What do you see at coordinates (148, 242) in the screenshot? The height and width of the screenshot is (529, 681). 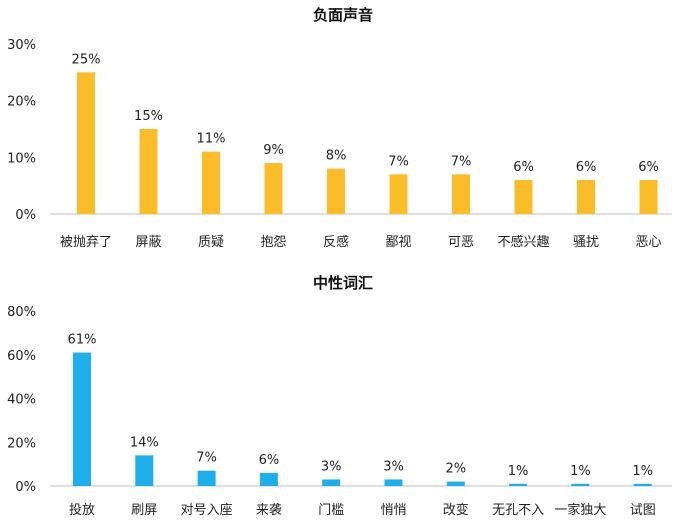 I see `category-label: 屏蔽` at bounding box center [148, 242].